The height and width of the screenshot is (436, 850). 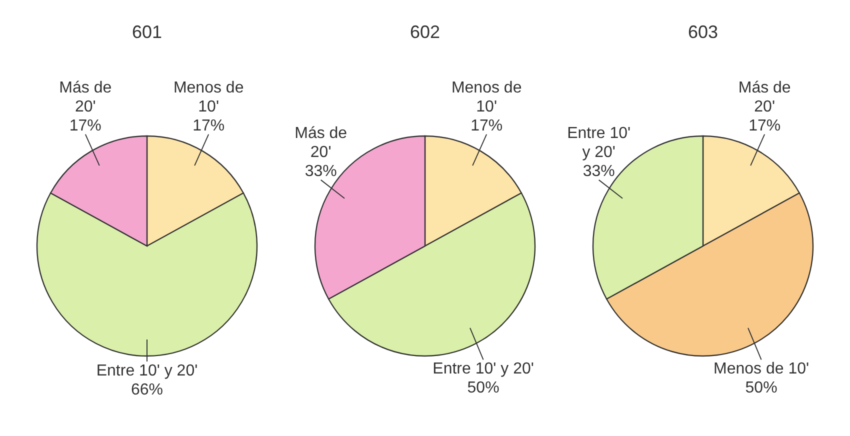 I want to click on data-label: 66%, so click(x=147, y=390).